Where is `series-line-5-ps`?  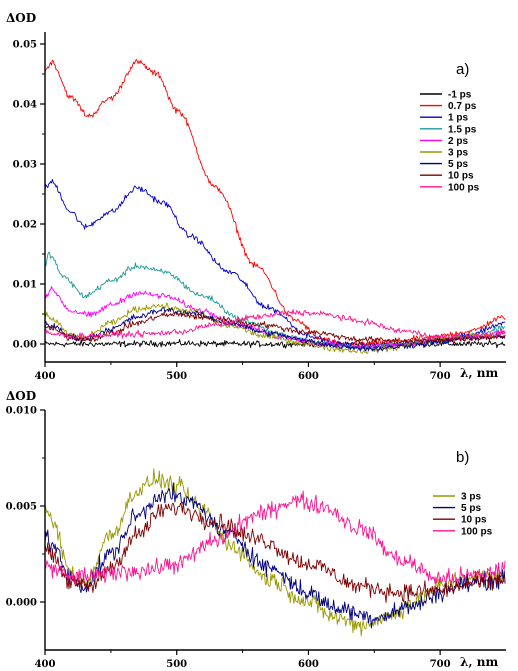 series-line-5-ps is located at coordinates (275, 329).